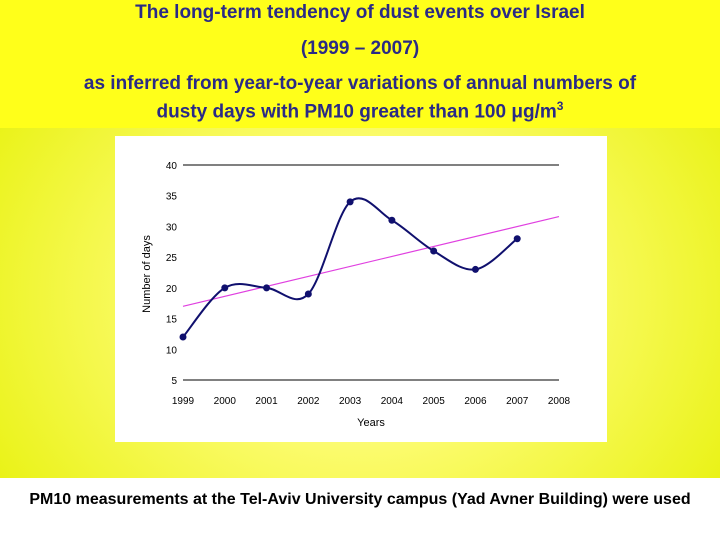  Describe the element at coordinates (183, 401) in the screenshot. I see `x-tick-label: 1999` at that location.